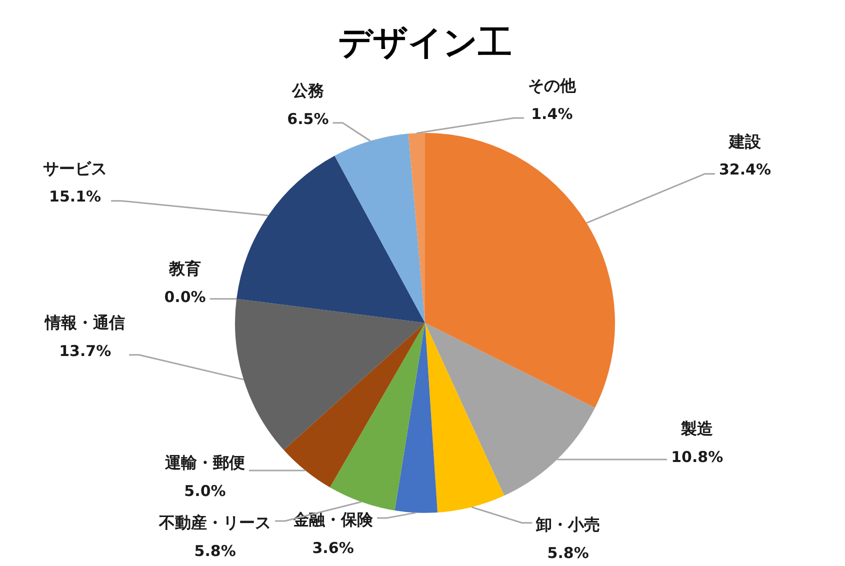  I want to click on chart-title: デザイン工, so click(425, 43).